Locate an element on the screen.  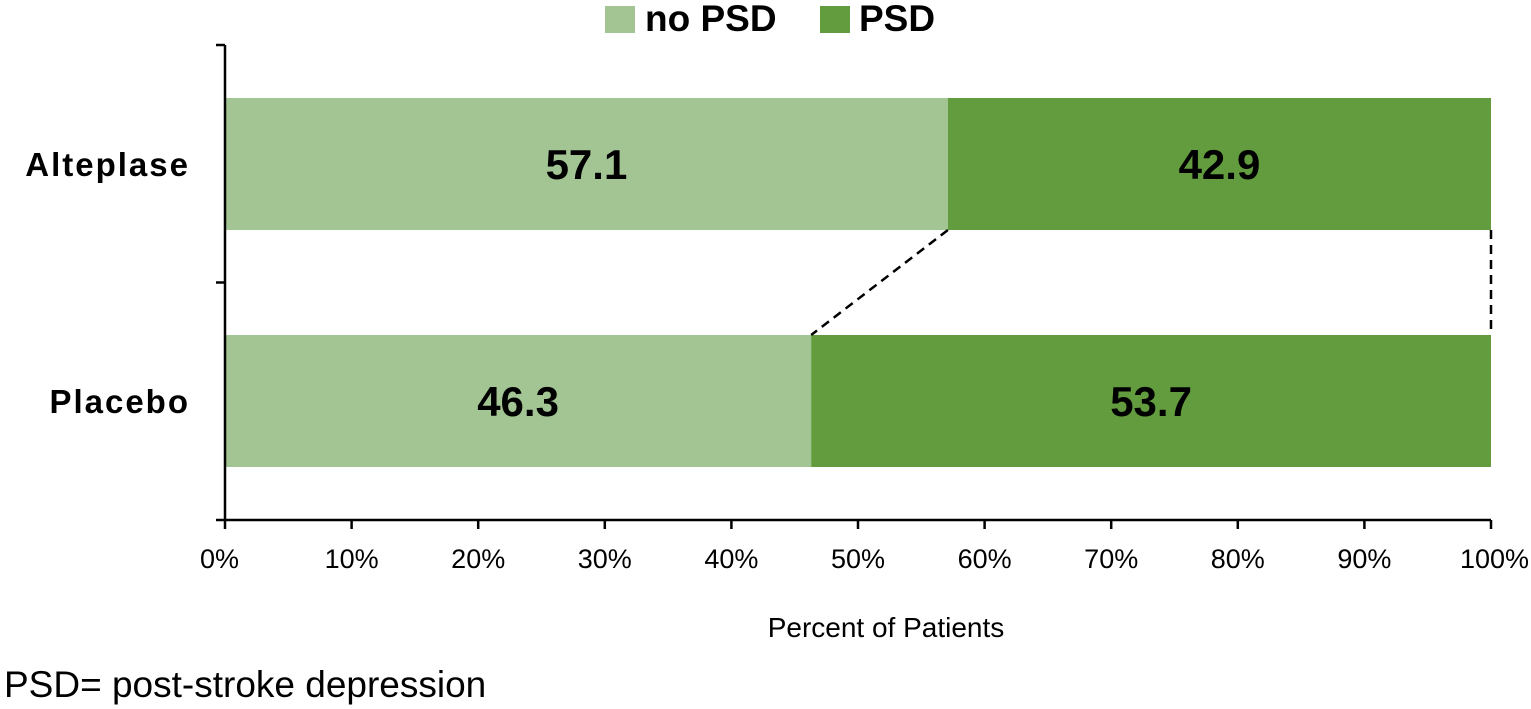
series-lines is located at coordinates (1151, 282).